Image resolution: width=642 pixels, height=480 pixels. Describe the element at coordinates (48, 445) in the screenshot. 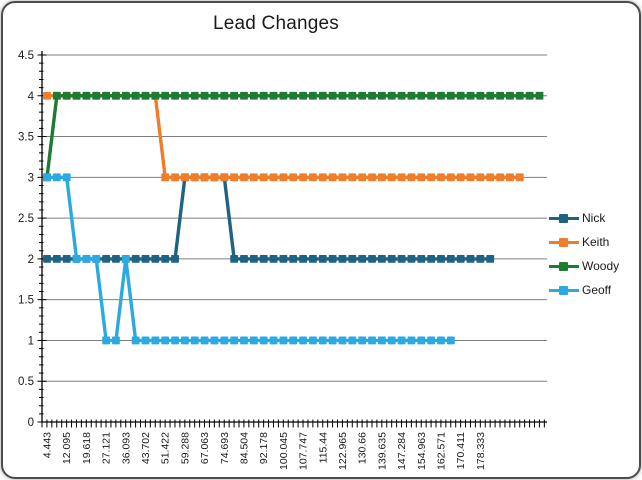

I see `x-tick-label: 4.443` at that location.